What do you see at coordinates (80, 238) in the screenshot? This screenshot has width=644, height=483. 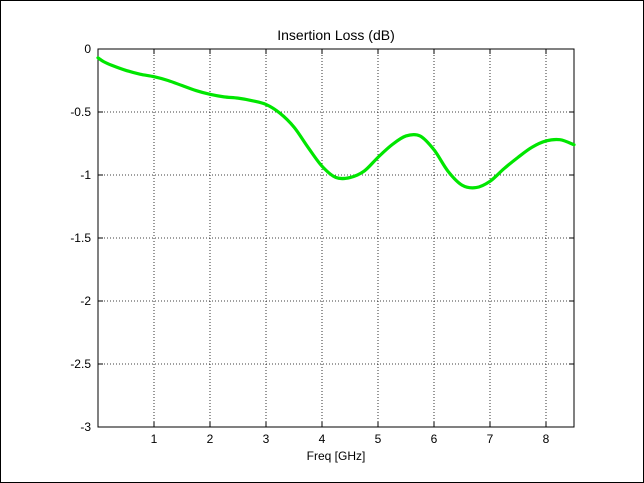 I see `y-tick-label: -1.5` at bounding box center [80, 238].